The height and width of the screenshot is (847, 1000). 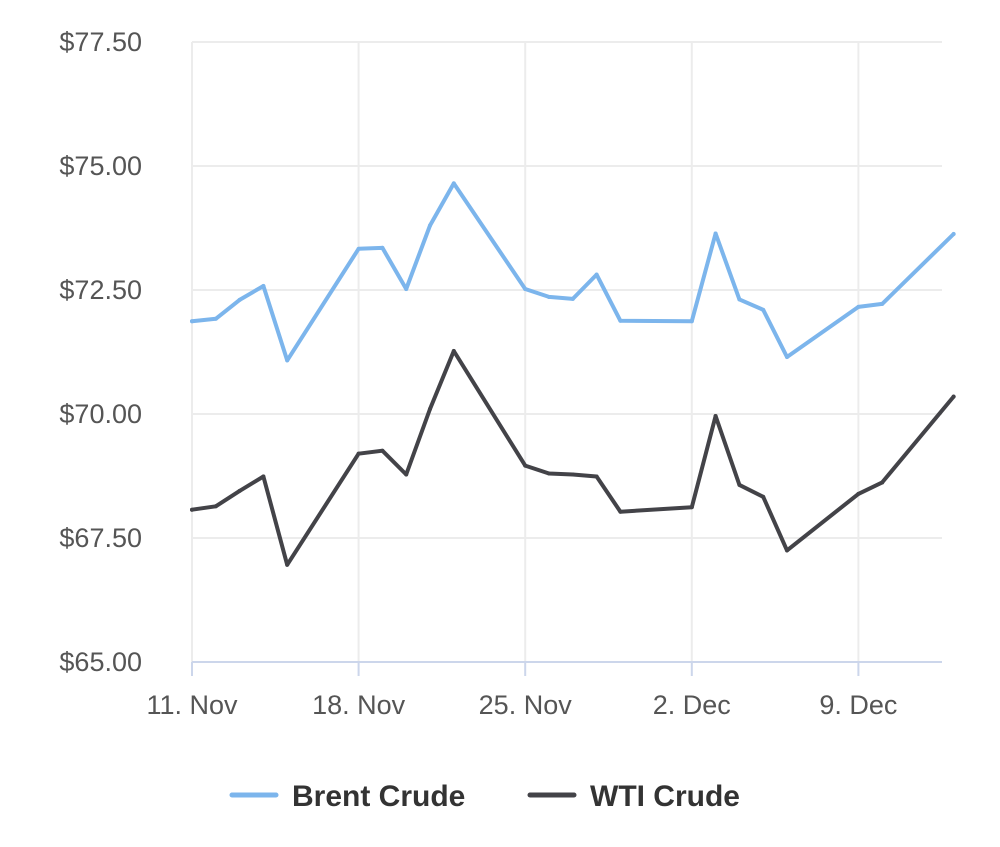 What do you see at coordinates (692, 705) in the screenshot?
I see `x-tick-label: 2. Dec` at bounding box center [692, 705].